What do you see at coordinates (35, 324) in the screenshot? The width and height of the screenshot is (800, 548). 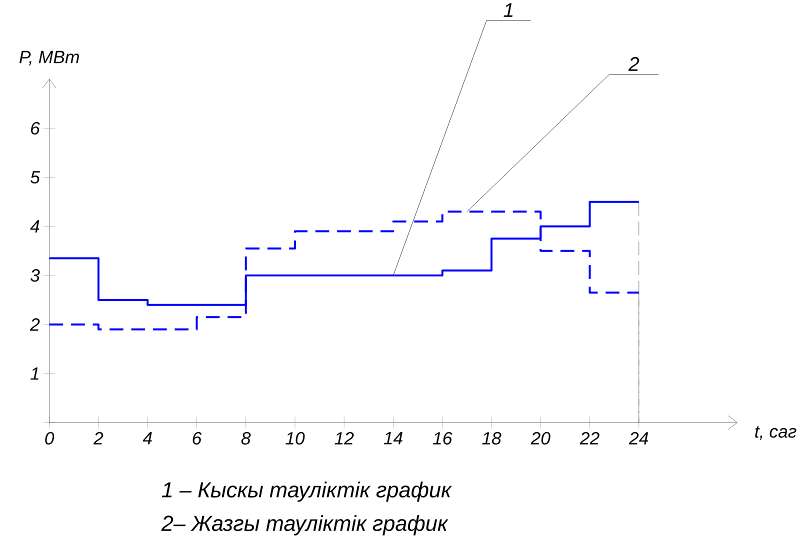 I see `y-tick-label: 2` at bounding box center [35, 324].